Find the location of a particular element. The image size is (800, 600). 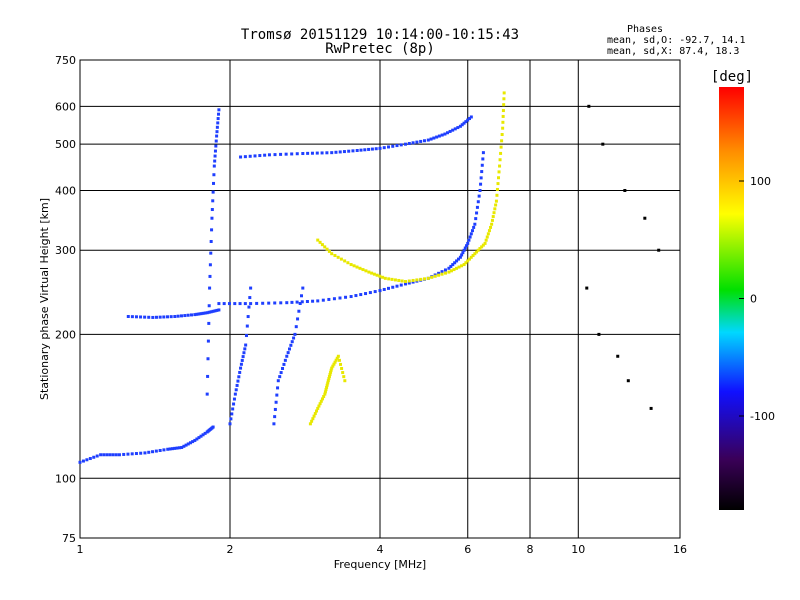

x-tick-label: 1 is located at coordinates (80, 549).